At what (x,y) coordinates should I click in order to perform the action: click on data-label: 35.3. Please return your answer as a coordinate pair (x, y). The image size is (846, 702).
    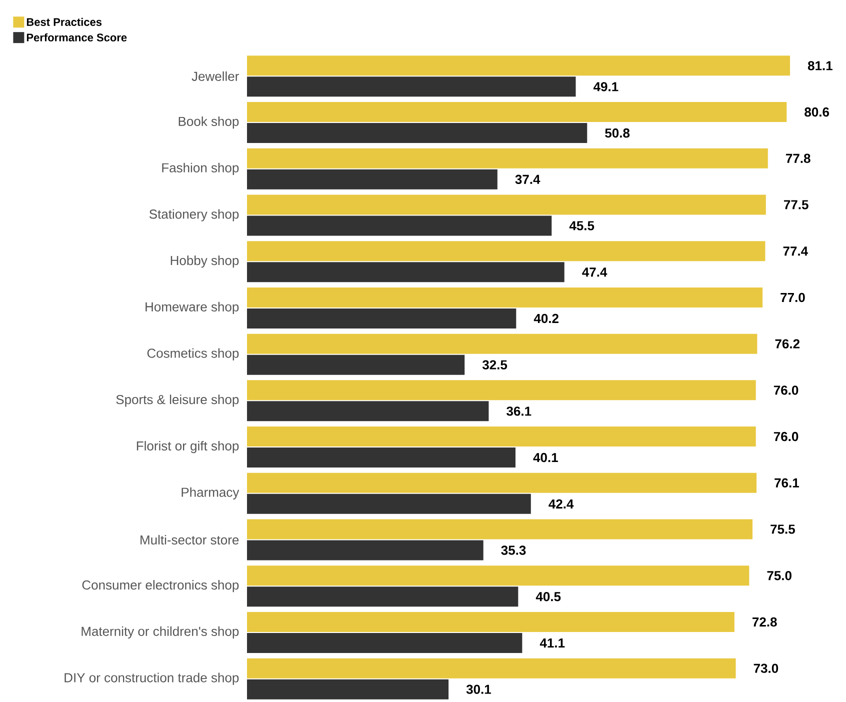
    Looking at the image, I should click on (513, 550).